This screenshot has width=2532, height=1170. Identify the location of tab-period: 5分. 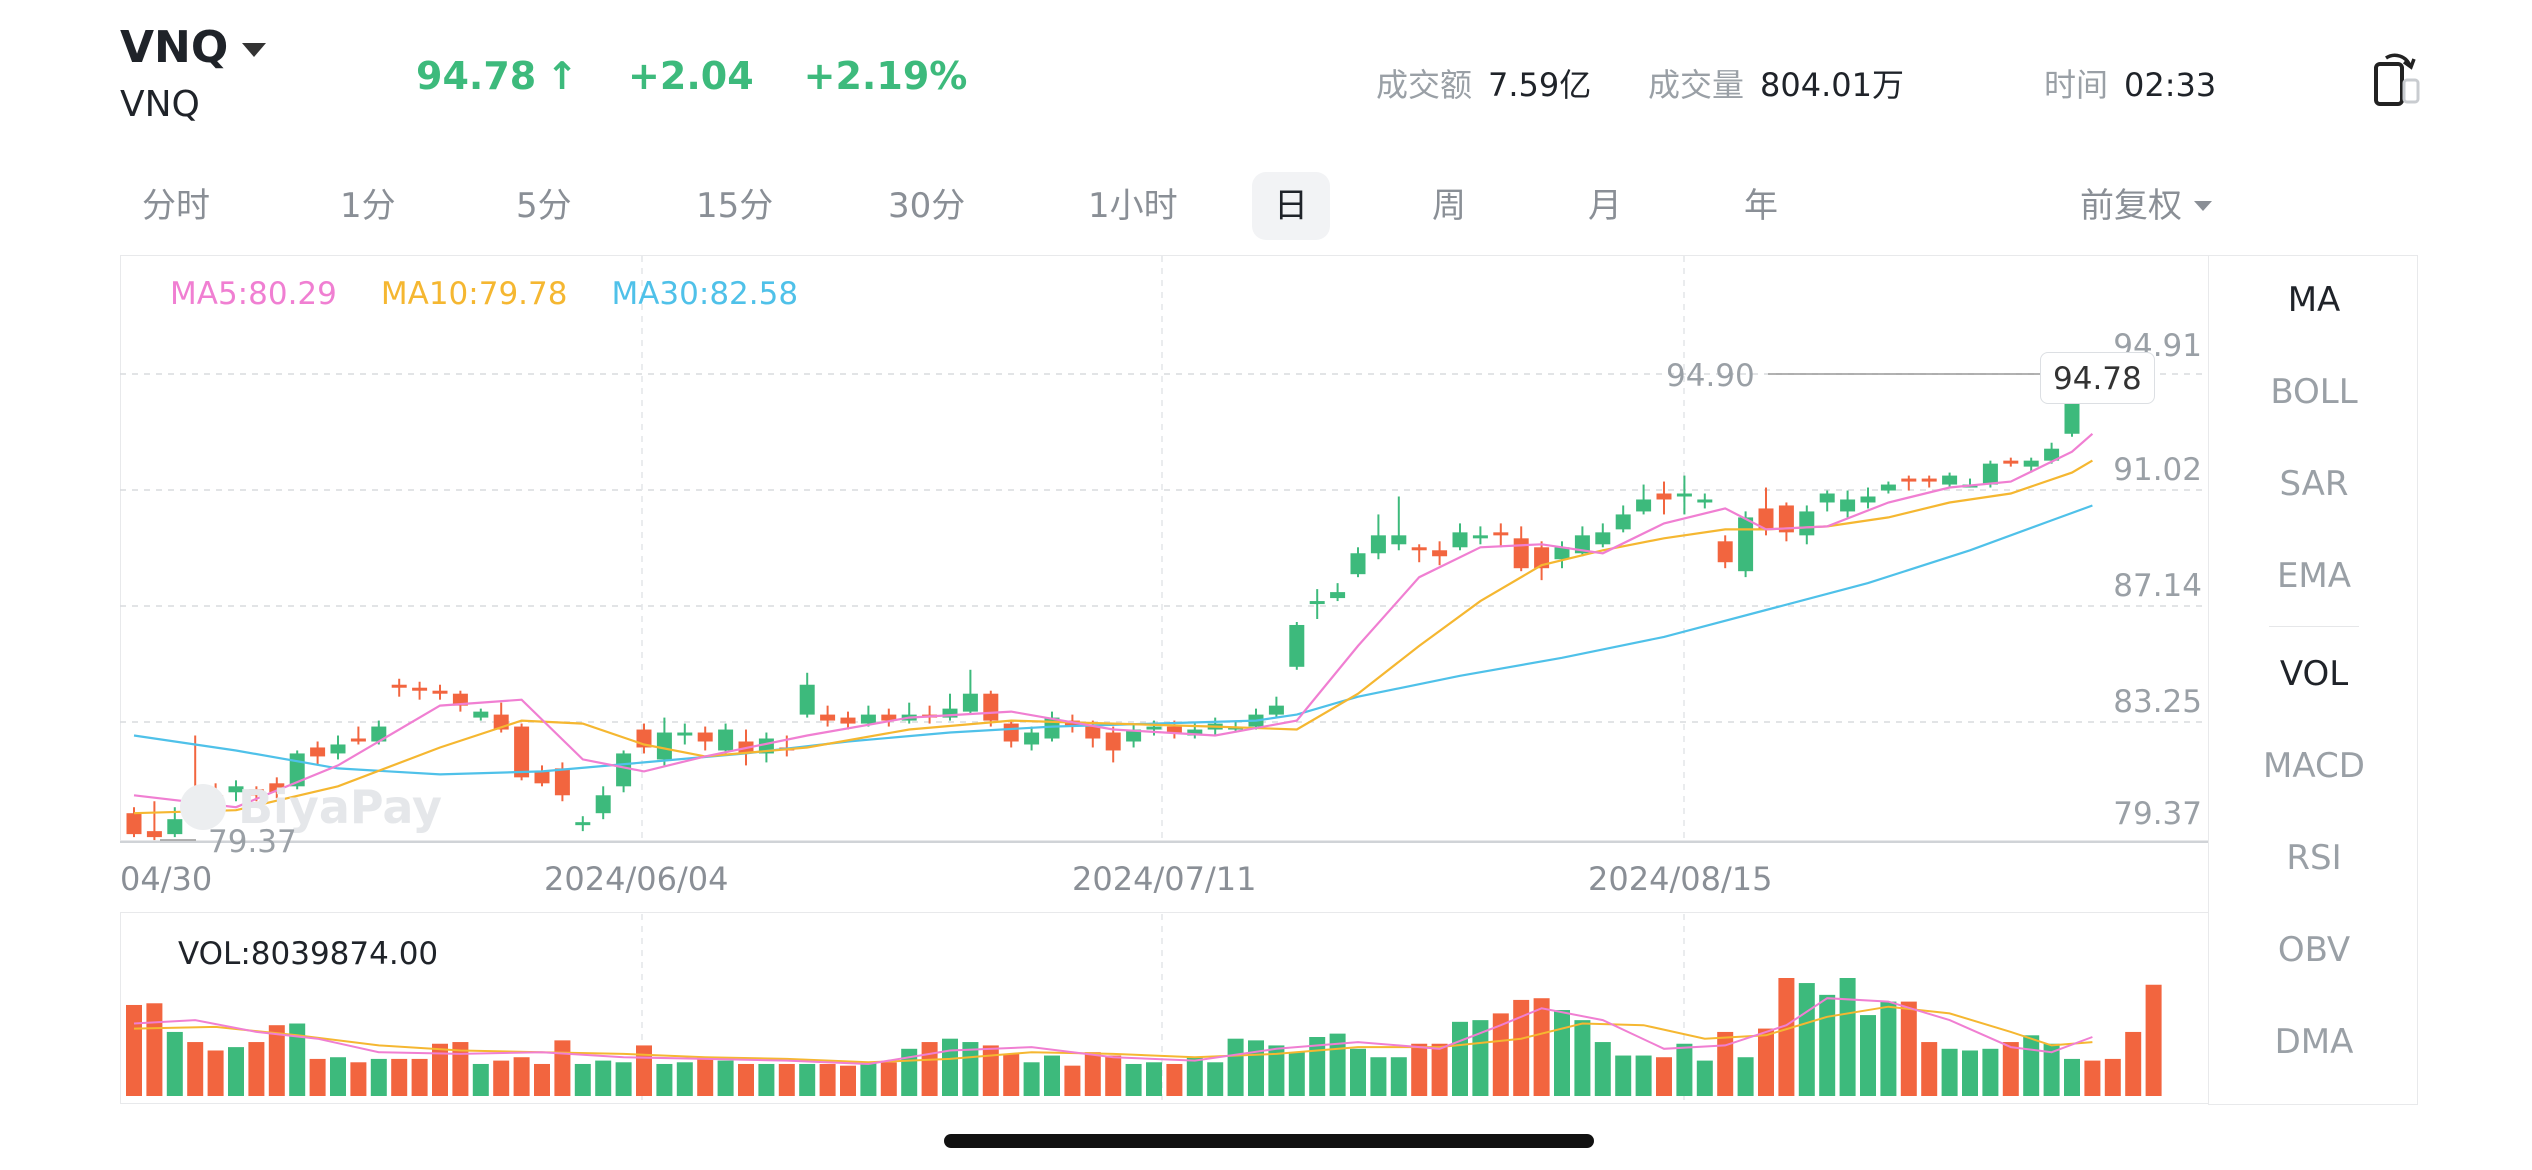
(544, 206).